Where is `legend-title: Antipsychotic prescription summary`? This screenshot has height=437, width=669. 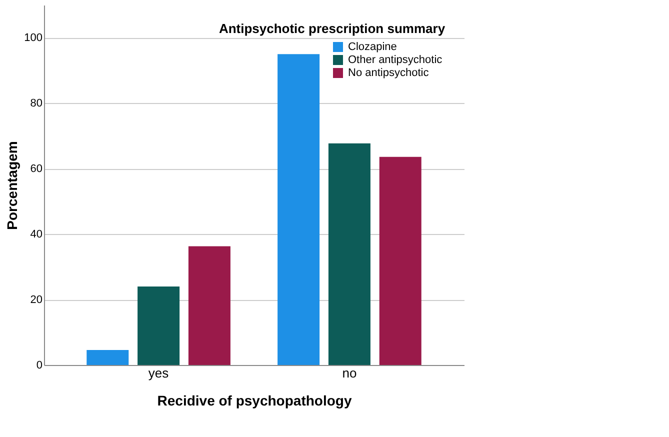 legend-title: Antipsychotic prescription summary is located at coordinates (332, 28).